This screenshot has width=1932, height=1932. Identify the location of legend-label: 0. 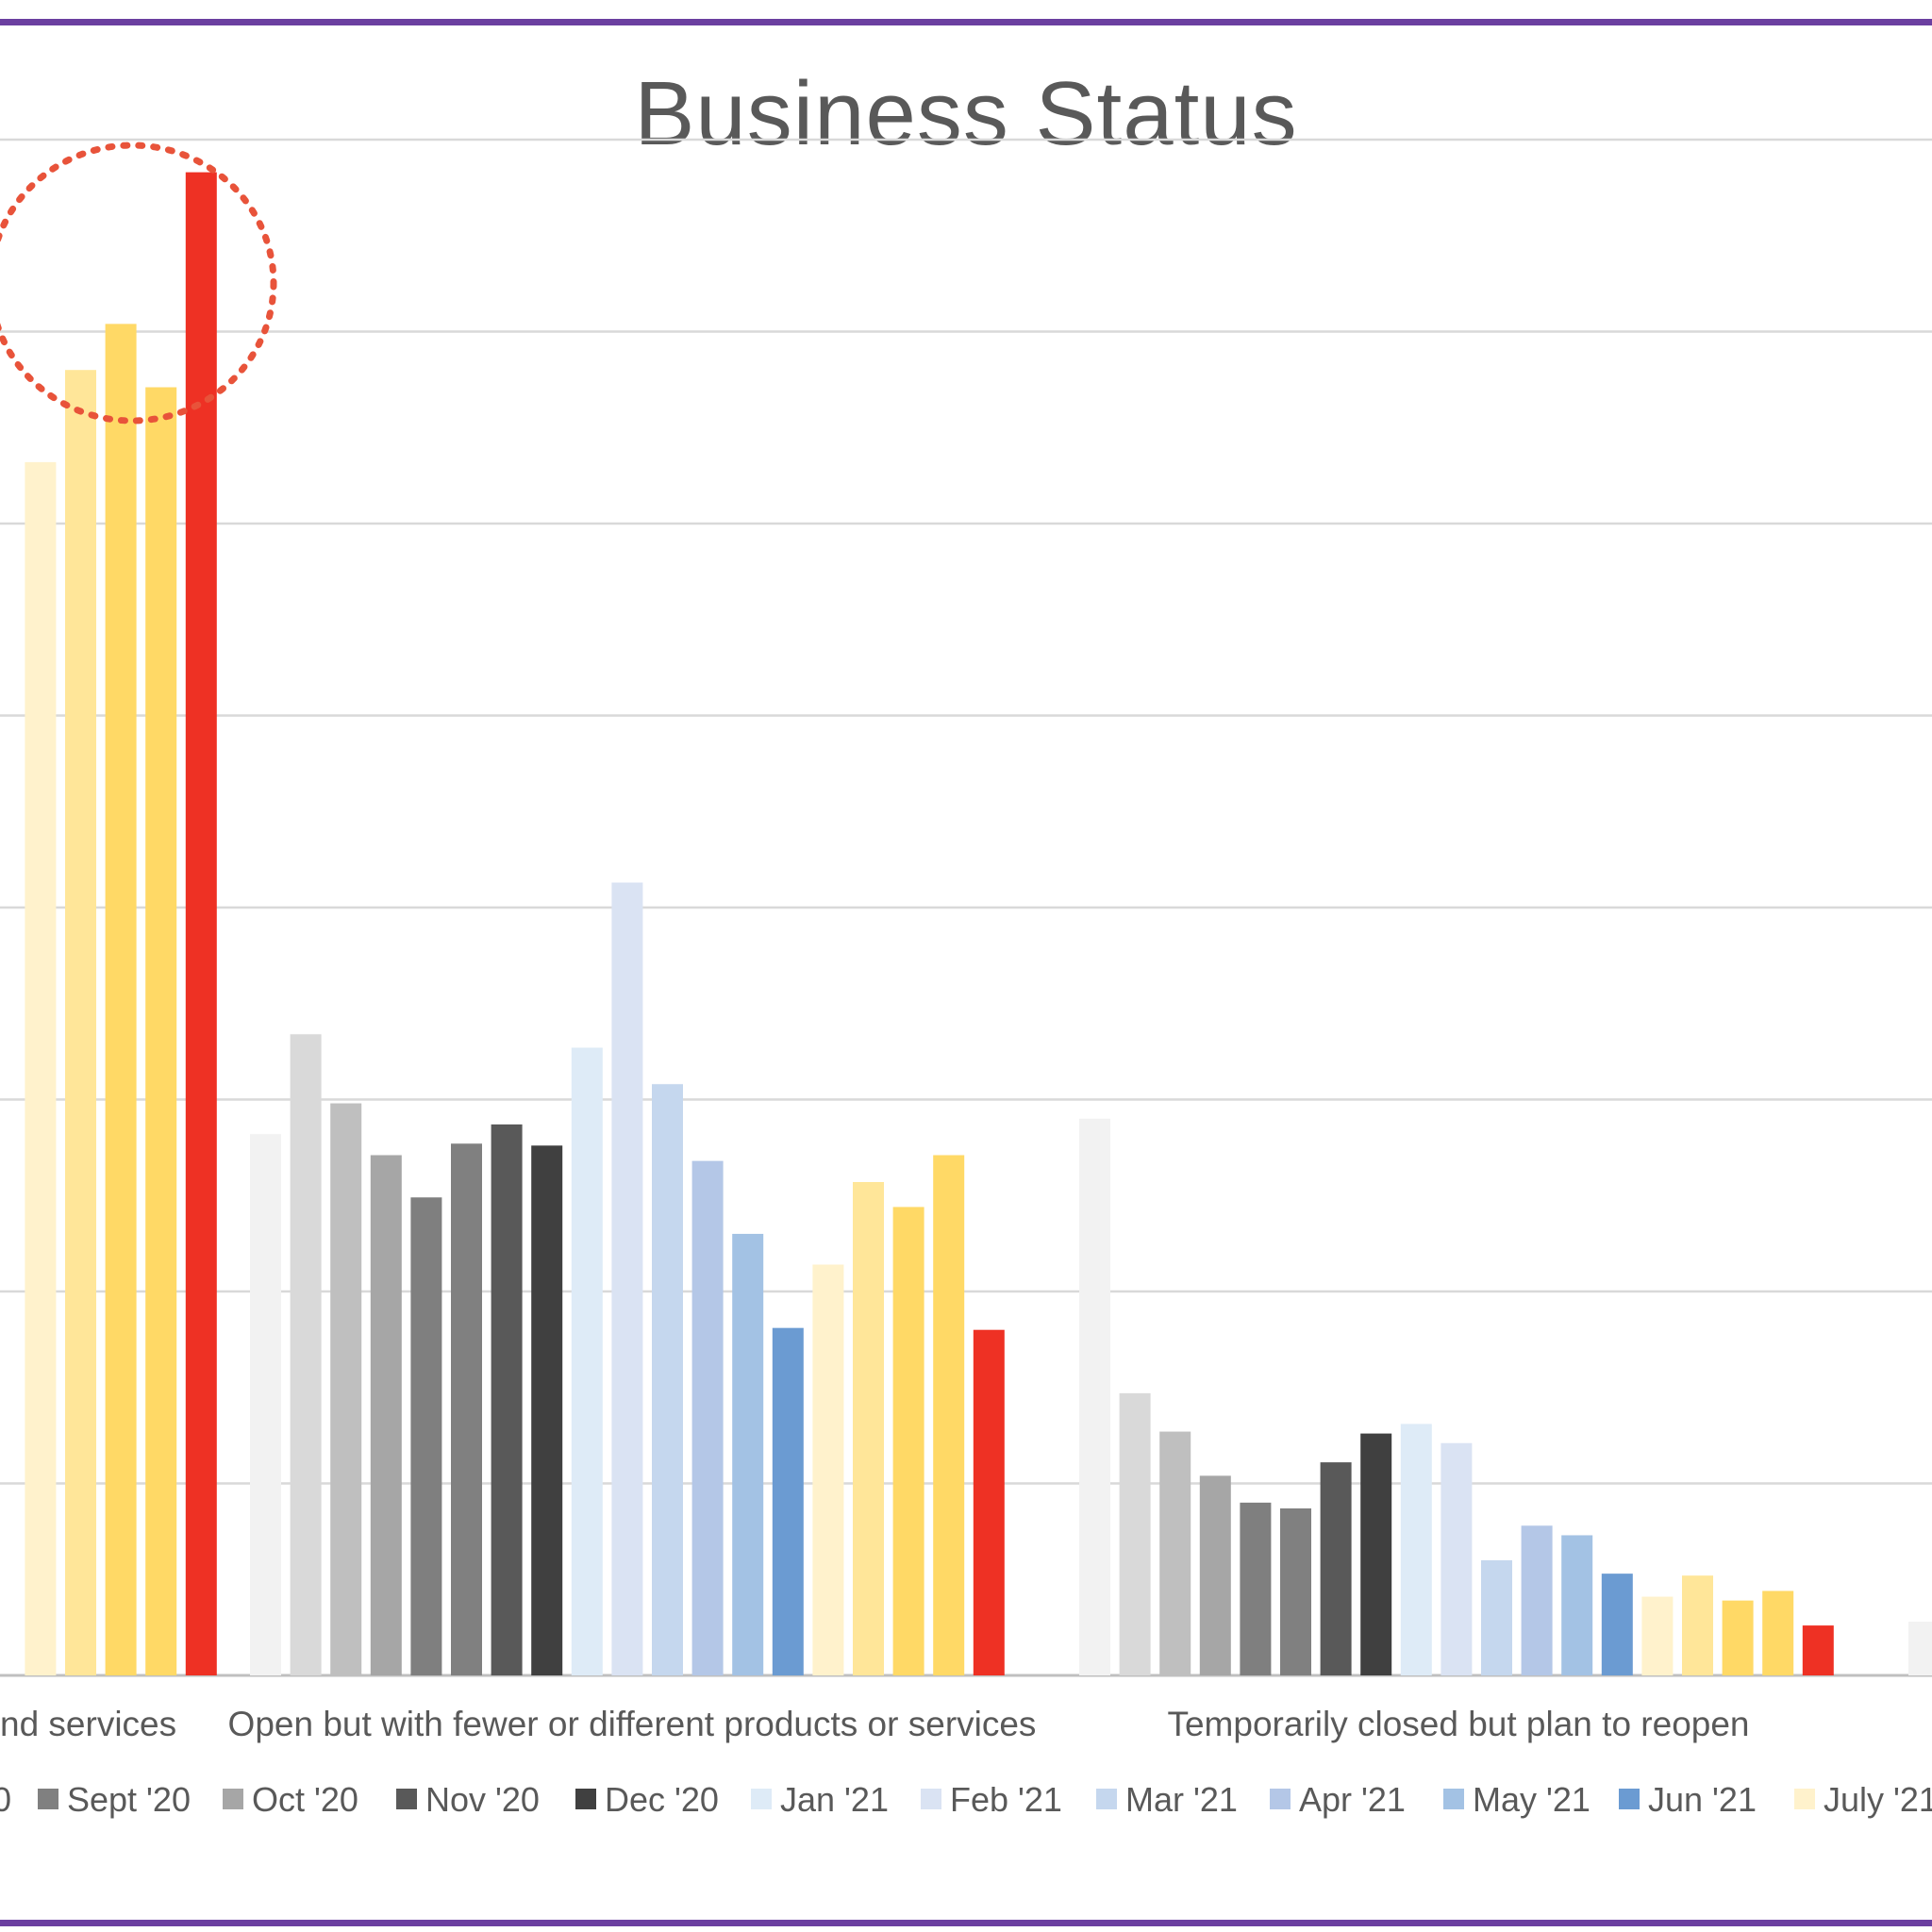
(6, 1800).